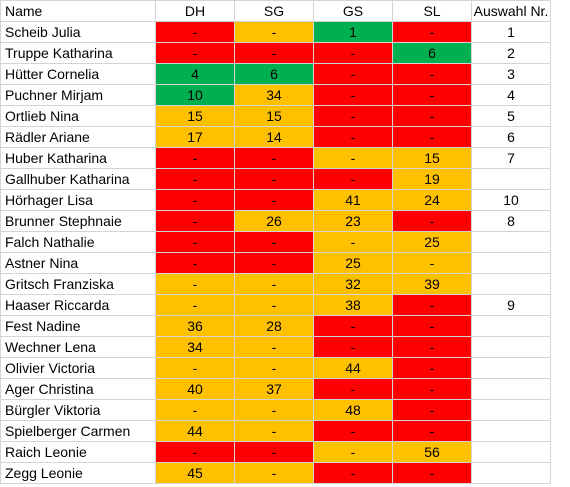 The width and height of the screenshot is (570, 487). What do you see at coordinates (195, 116) in the screenshot?
I see `cell-dh: 15` at bounding box center [195, 116].